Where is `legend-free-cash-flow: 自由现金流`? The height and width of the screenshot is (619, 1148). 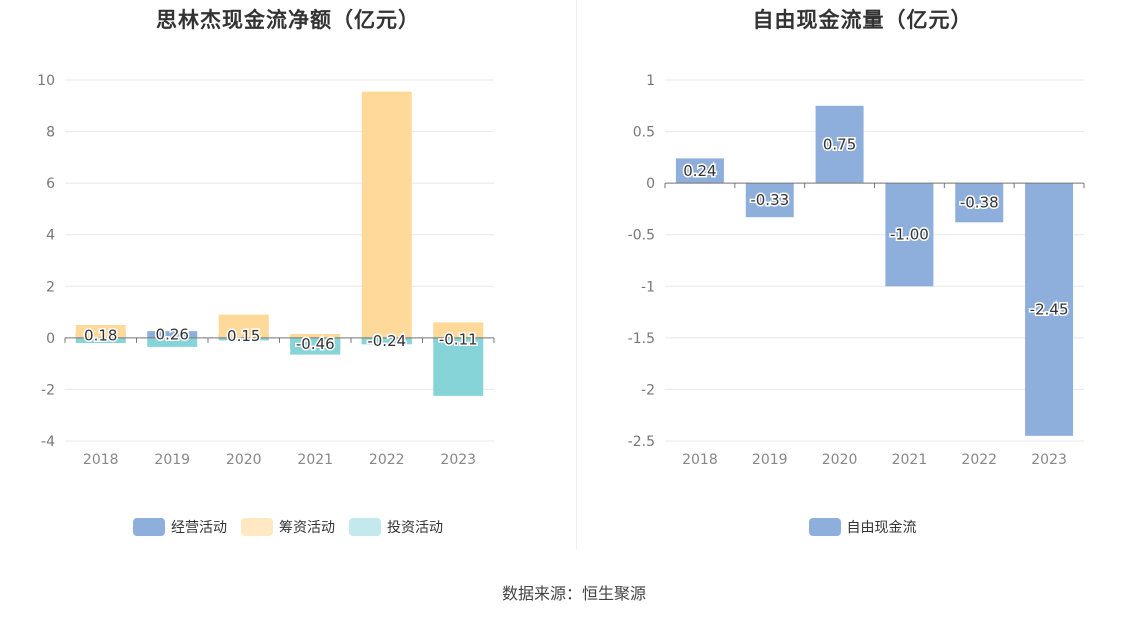
legend-free-cash-flow: 自由现金流 is located at coordinates (862, 527).